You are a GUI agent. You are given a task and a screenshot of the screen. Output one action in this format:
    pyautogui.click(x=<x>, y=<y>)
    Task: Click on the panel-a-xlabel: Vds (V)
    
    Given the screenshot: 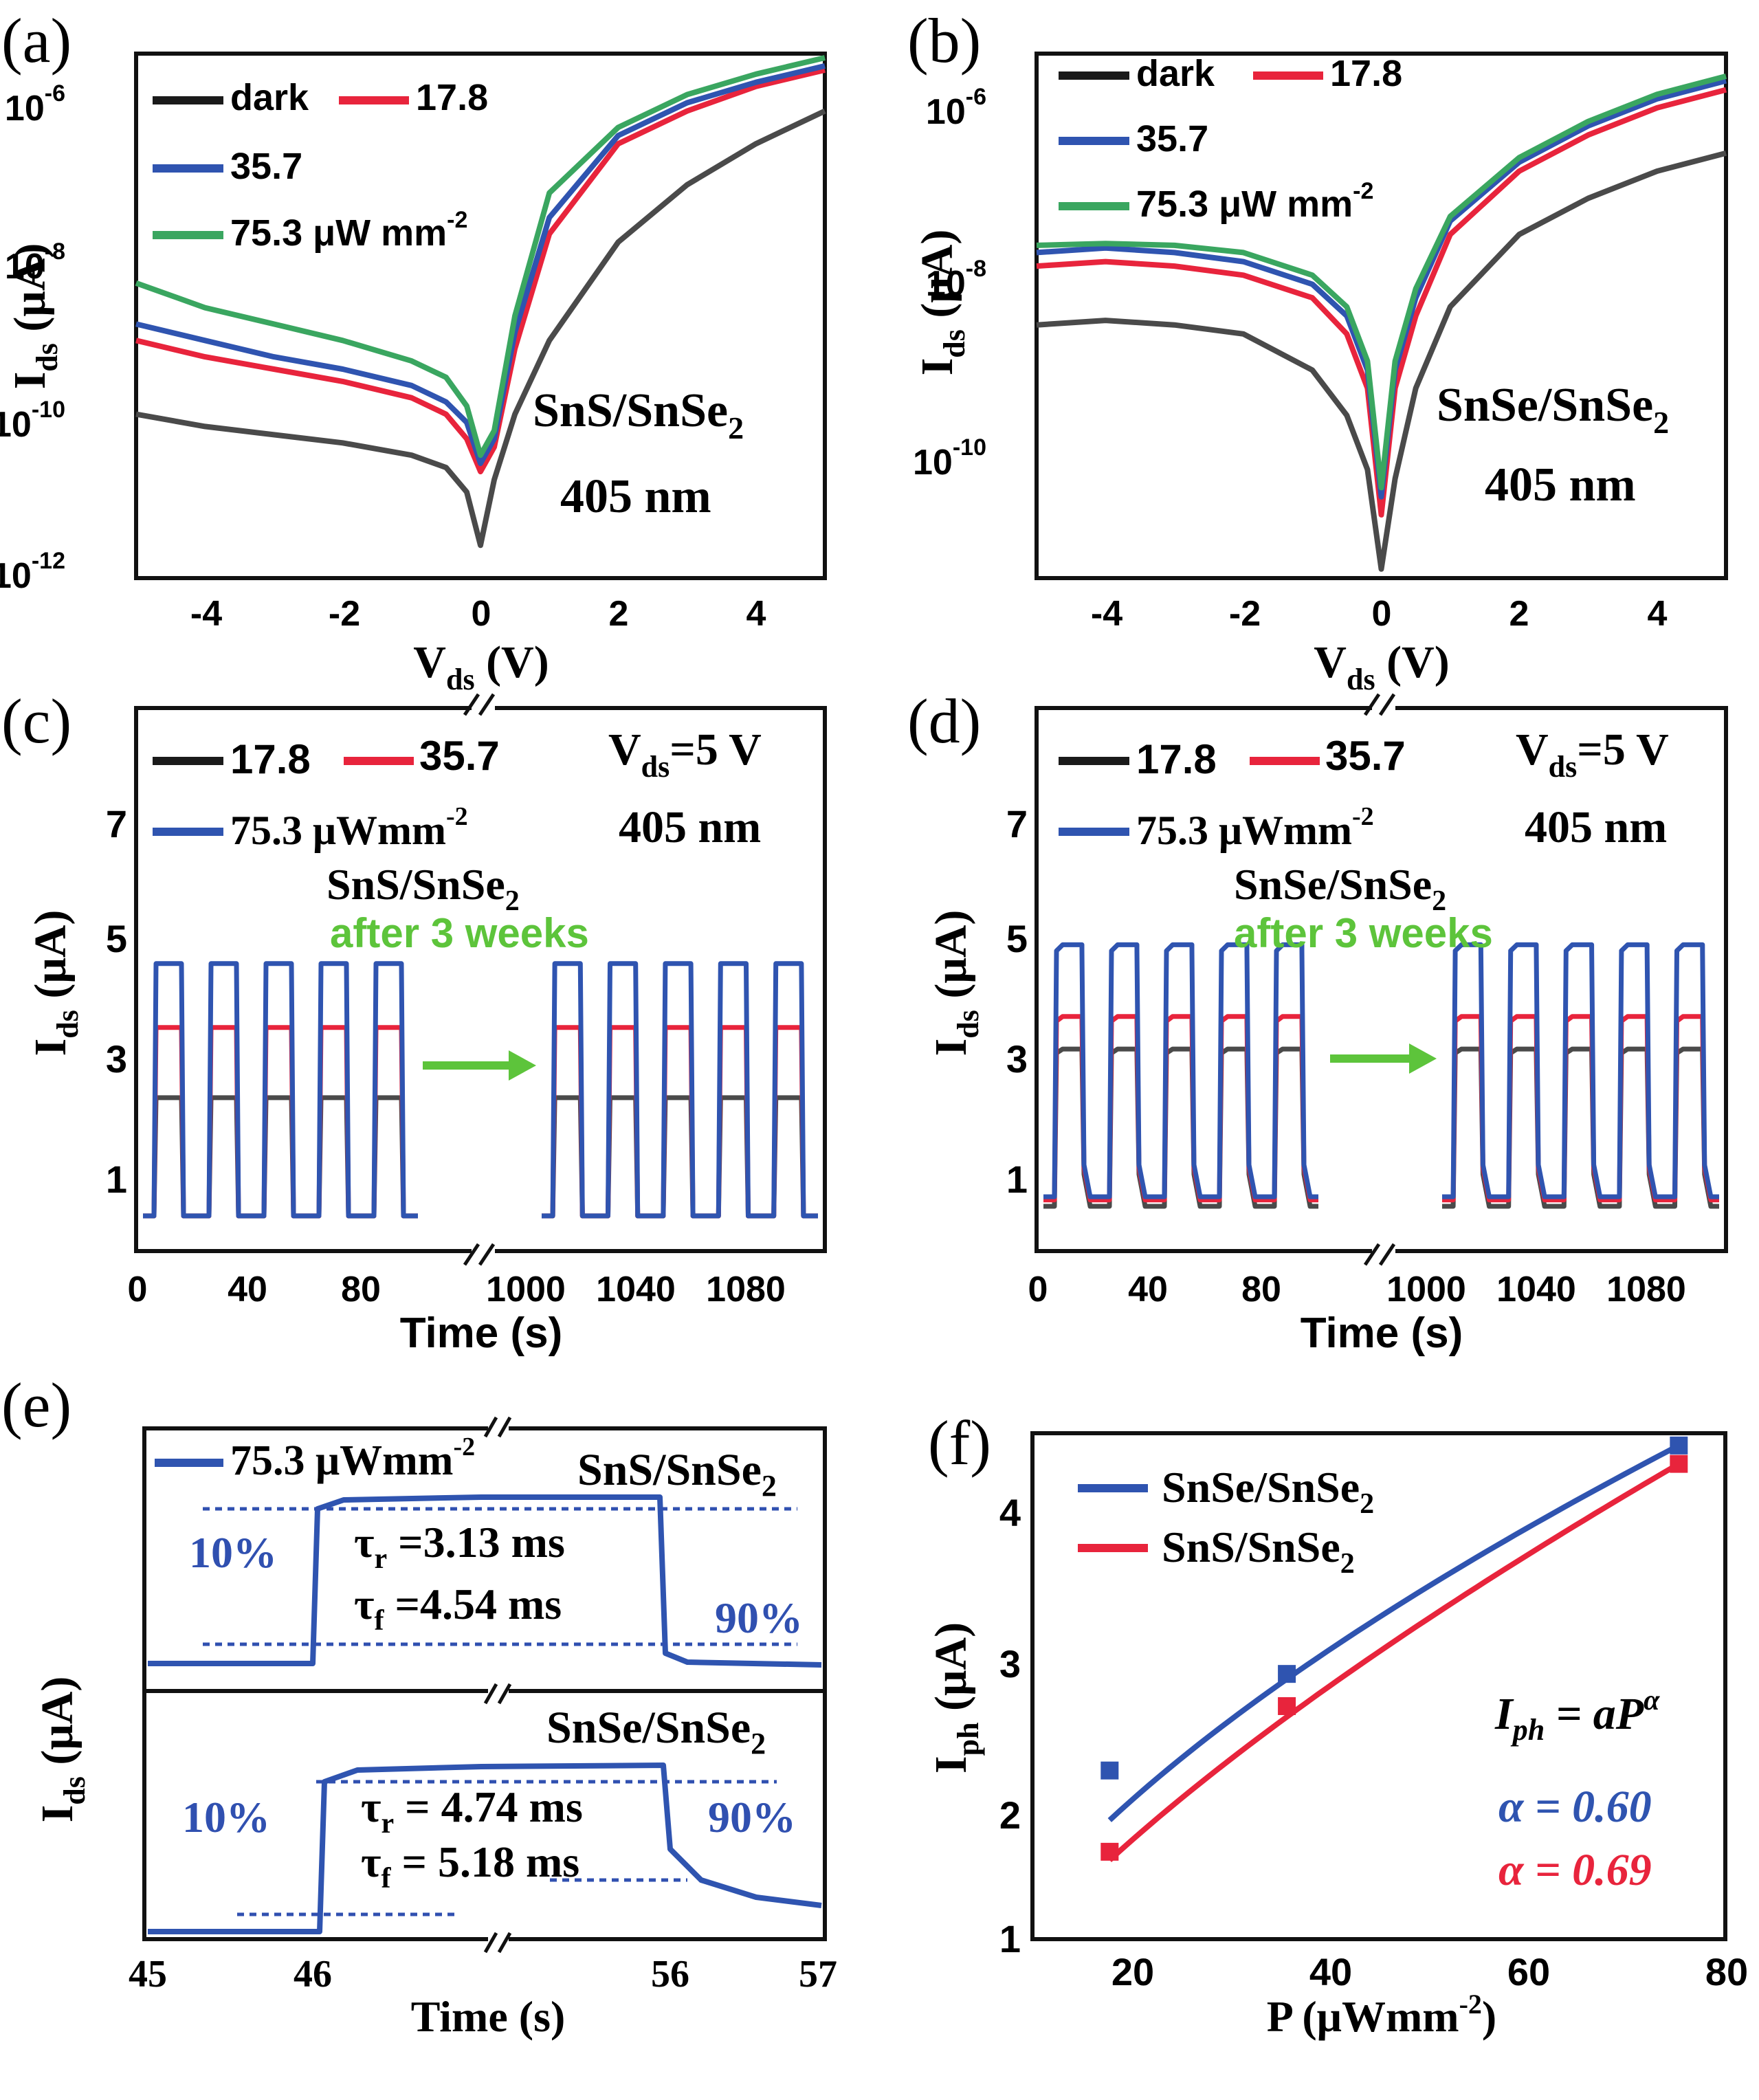 What is the action you would take?
    pyautogui.click(x=481, y=666)
    